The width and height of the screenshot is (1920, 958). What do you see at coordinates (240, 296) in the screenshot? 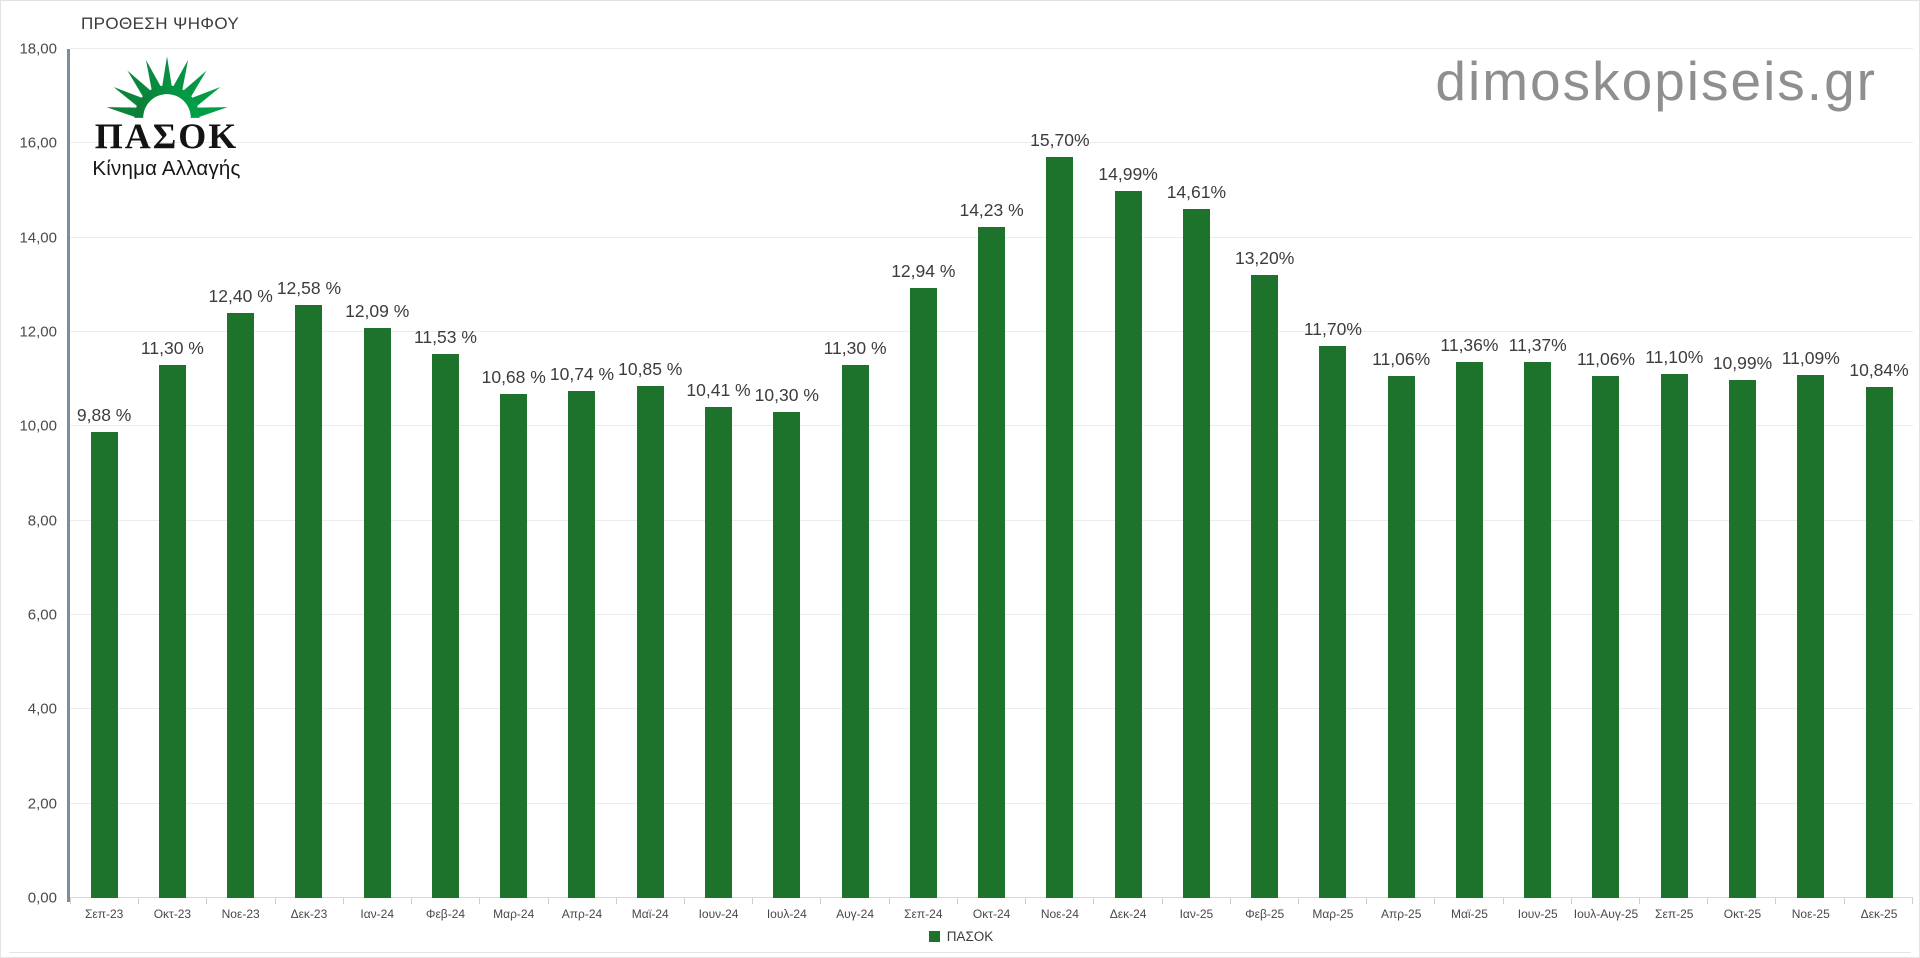
I see `bar-value-label: 12,40 %` at bounding box center [240, 296].